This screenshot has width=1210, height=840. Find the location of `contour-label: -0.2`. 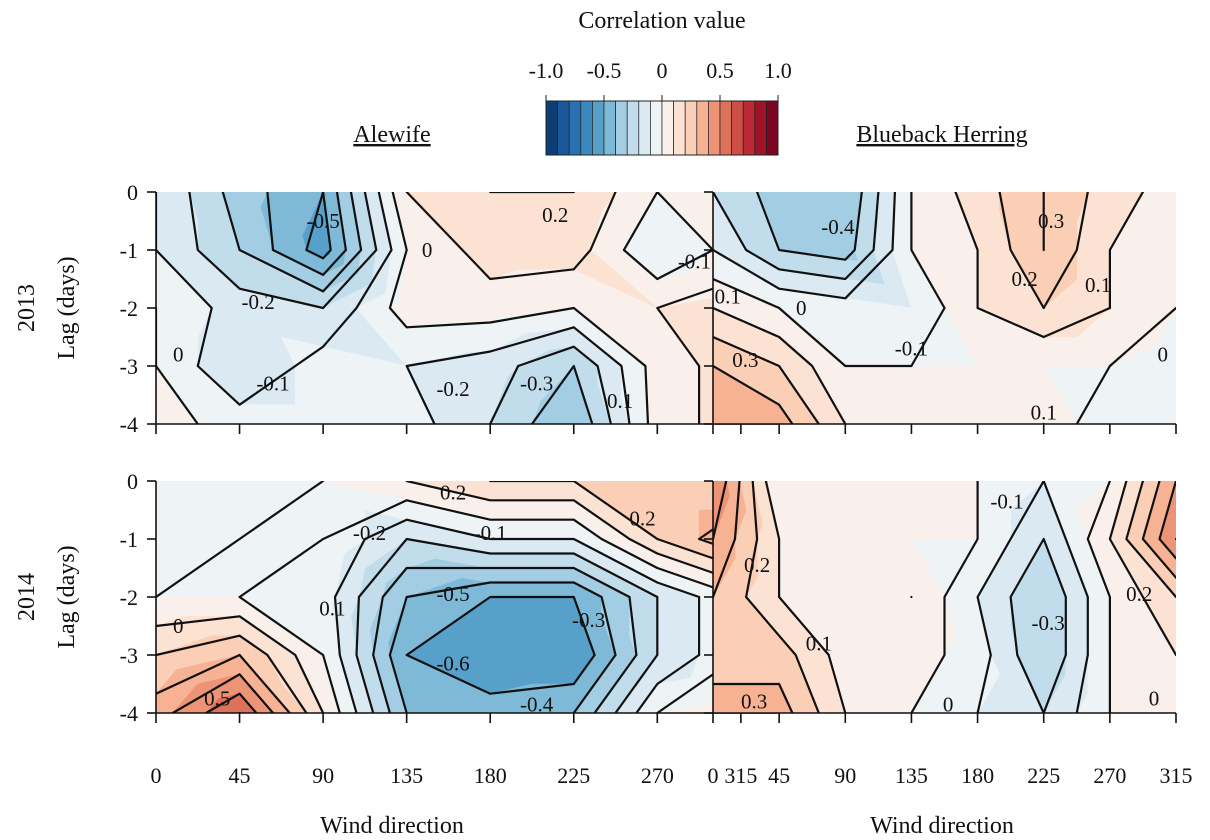

contour-label: -0.2 is located at coordinates (257, 302).